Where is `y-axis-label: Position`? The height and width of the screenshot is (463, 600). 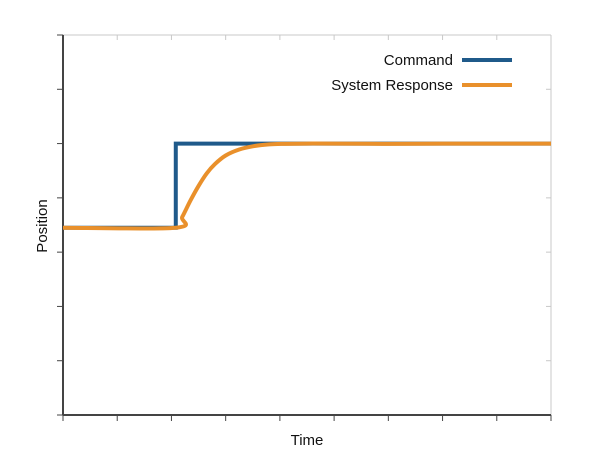
y-axis-label: Position is located at coordinates (42, 225).